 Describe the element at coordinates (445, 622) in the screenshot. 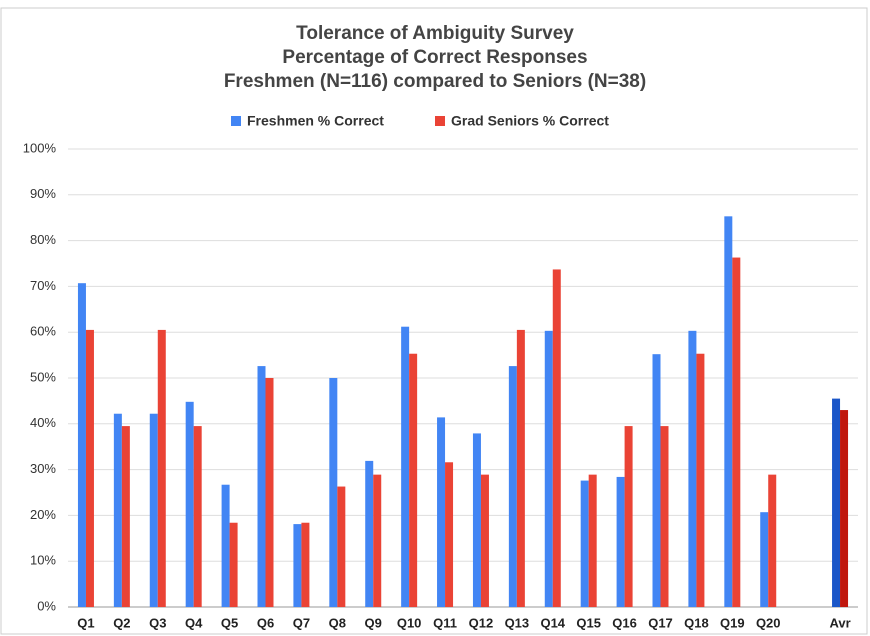

I see `x-tick-label: Q11` at that location.